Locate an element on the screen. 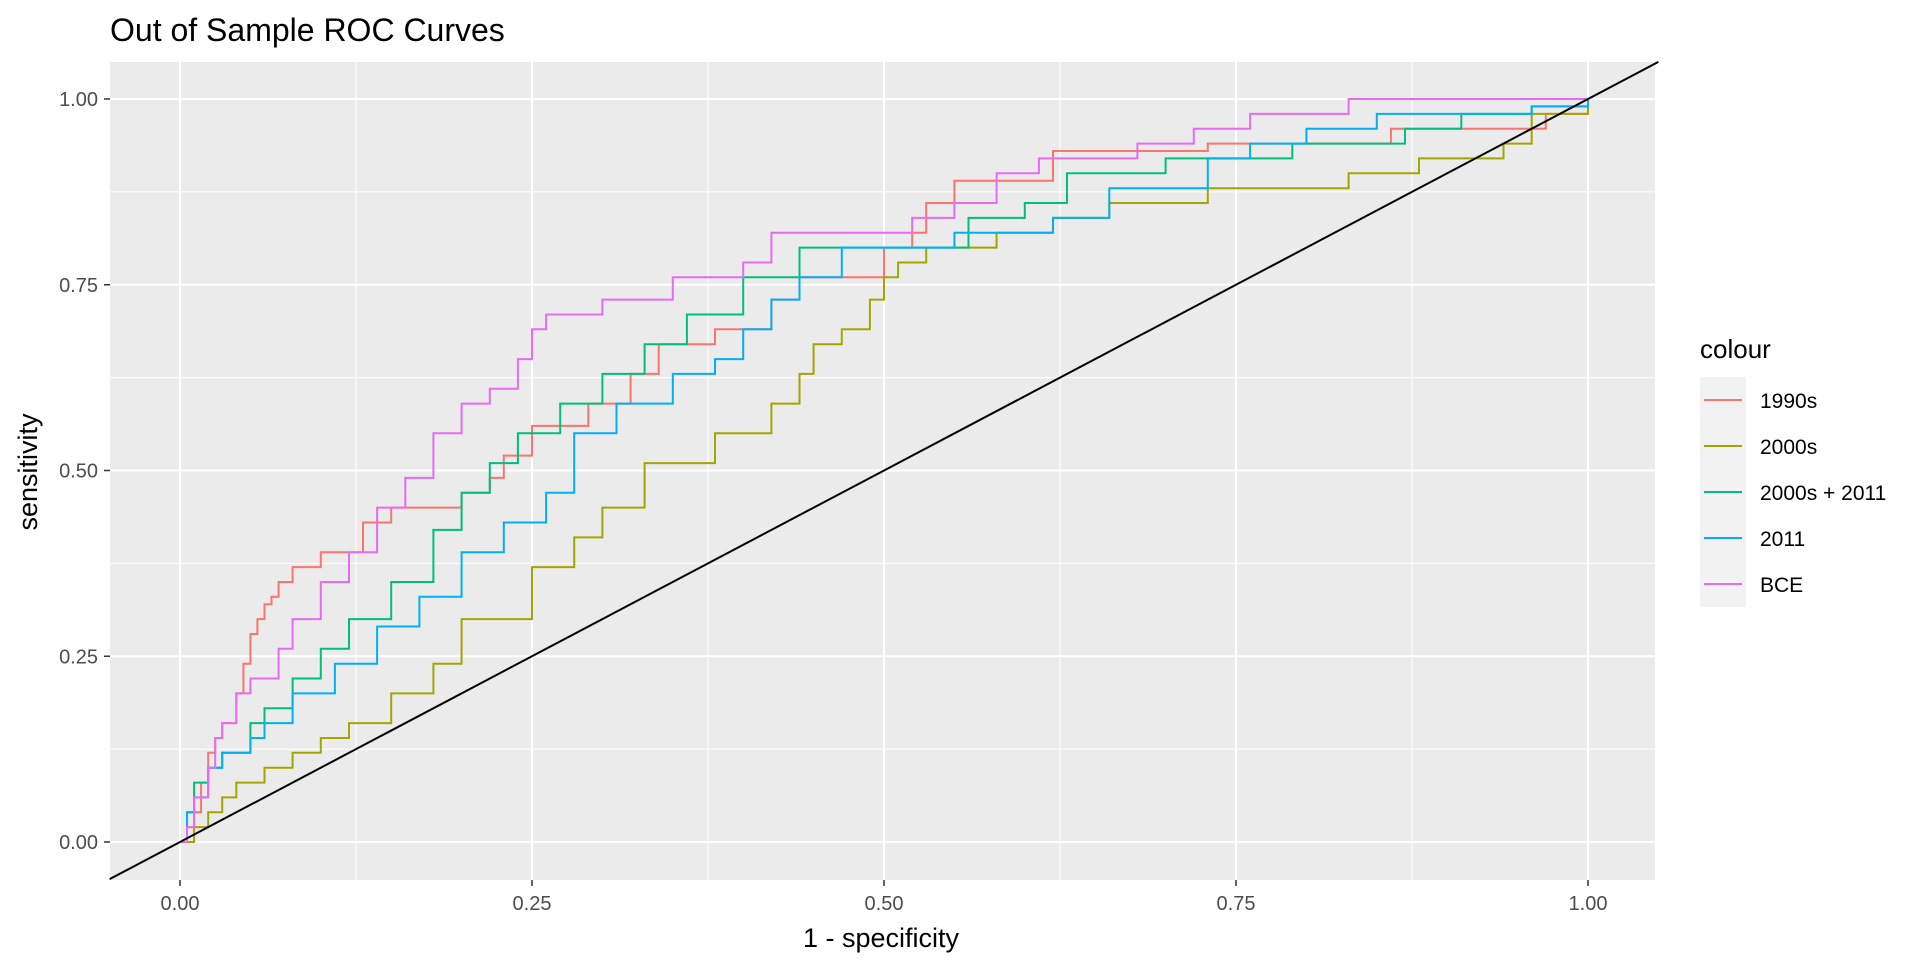 The width and height of the screenshot is (1920, 960). x-tick-label: 1.00 is located at coordinates (1588, 904).